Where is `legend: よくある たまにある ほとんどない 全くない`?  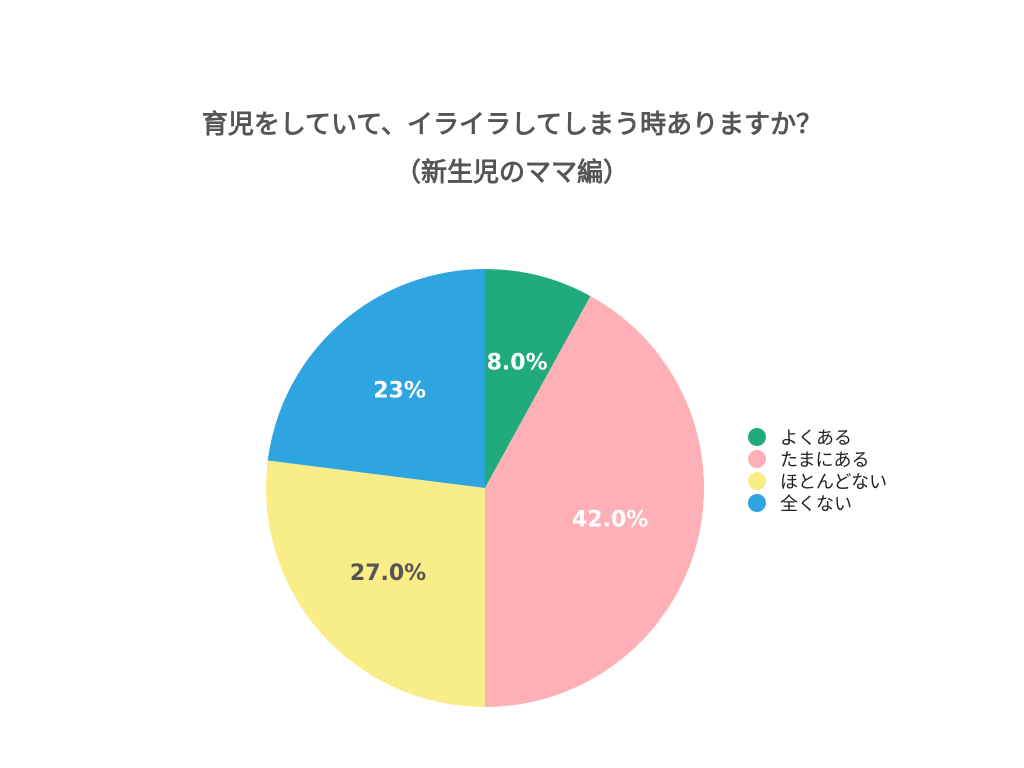 legend: よくある たまにある ほとんどない 全くない is located at coordinates (818, 470).